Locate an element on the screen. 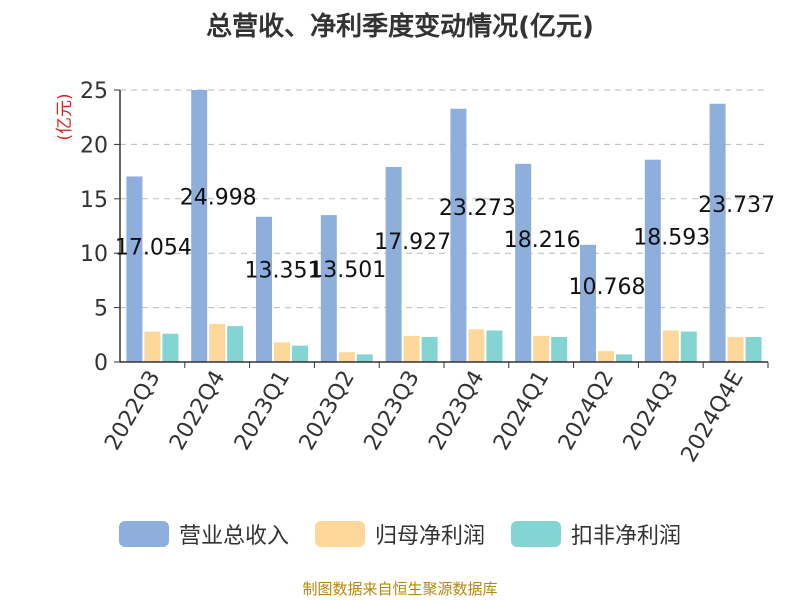 The height and width of the screenshot is (600, 800). x-tick-label: 2022Q4 is located at coordinates (197, 411).